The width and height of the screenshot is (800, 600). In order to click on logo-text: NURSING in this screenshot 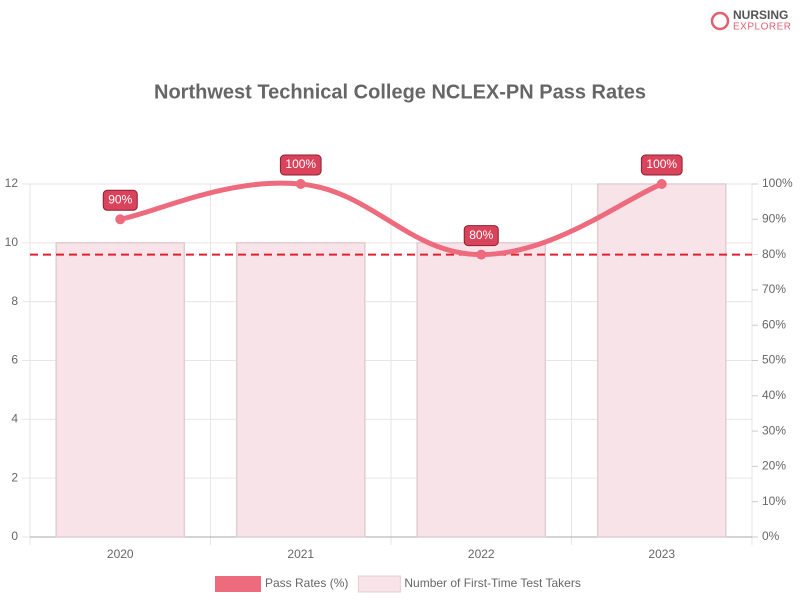, I will do `click(760, 15)`.